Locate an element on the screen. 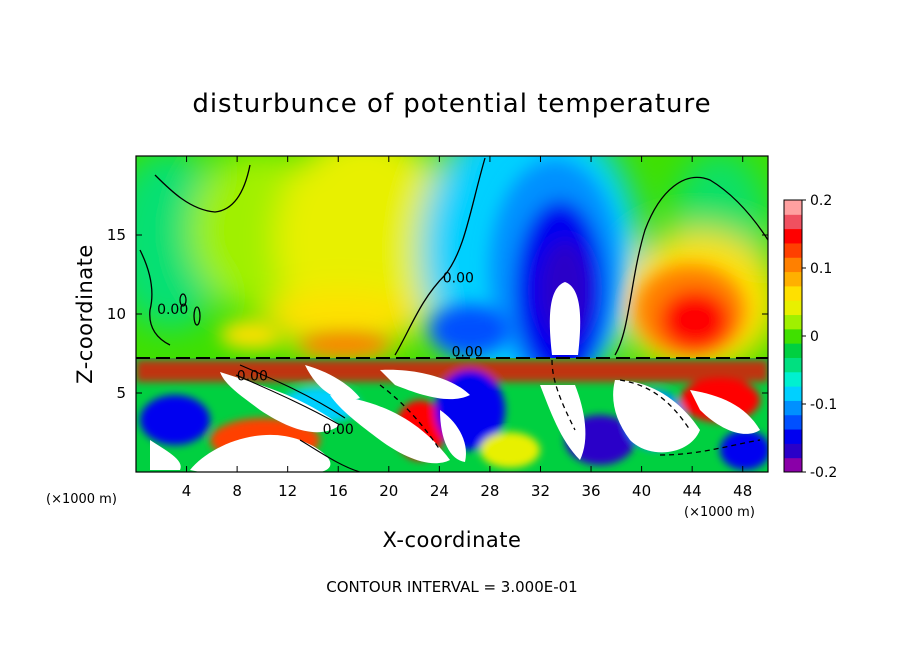 The image size is (904, 654). x-tick-label: 16 is located at coordinates (338, 491).